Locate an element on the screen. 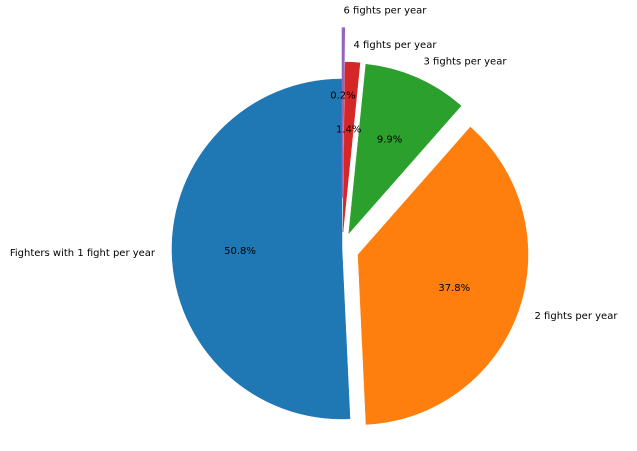 Image resolution: width=637 pixels, height=451 pixels. pct-label-fighters-with-1-fight-per-year: 50.8% is located at coordinates (240, 251).